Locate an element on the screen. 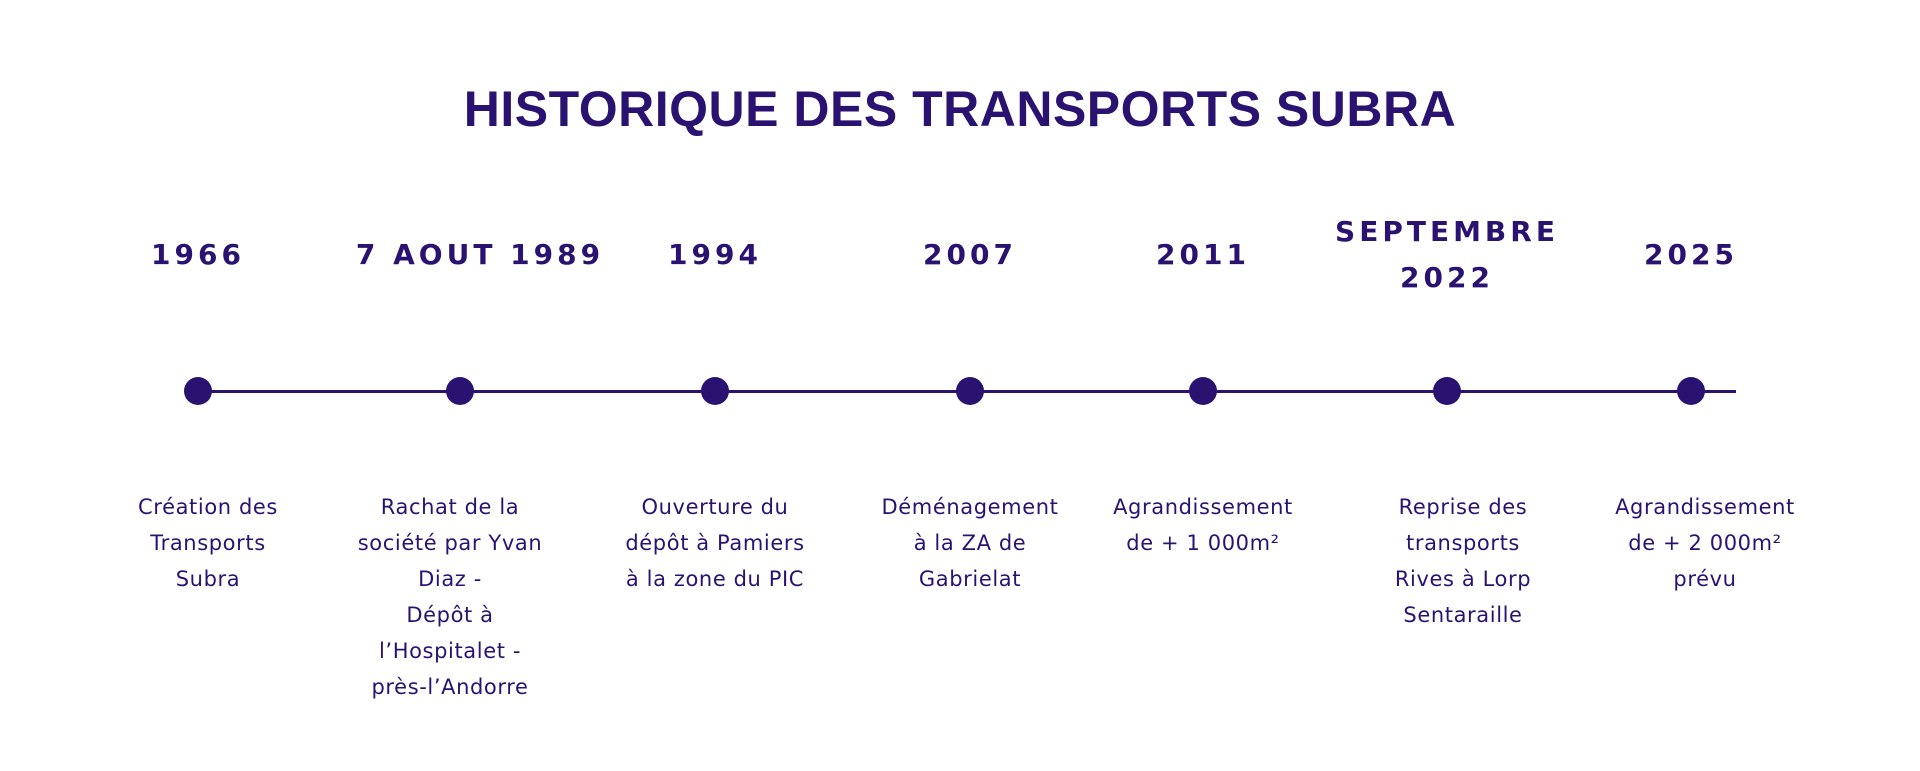  page-title: HISTORIQUE DES TRANSPORTS SUBRA is located at coordinates (960, 109).